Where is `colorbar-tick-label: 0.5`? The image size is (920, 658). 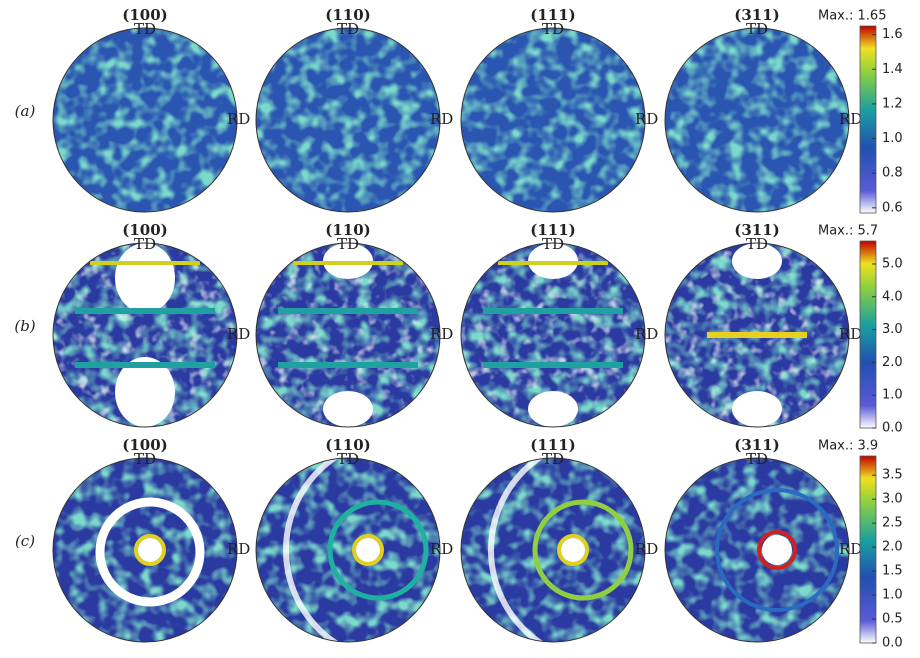 colorbar-tick-label: 0.5 is located at coordinates (892, 619).